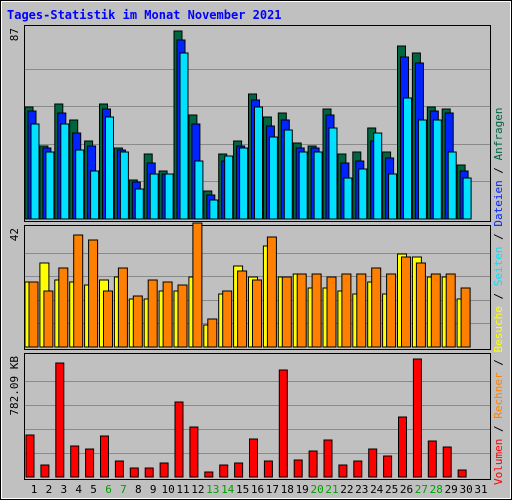 Image resolution: width=512 pixels, height=500 pixels. I want to click on x-tick-label: 20, so click(316, 489).